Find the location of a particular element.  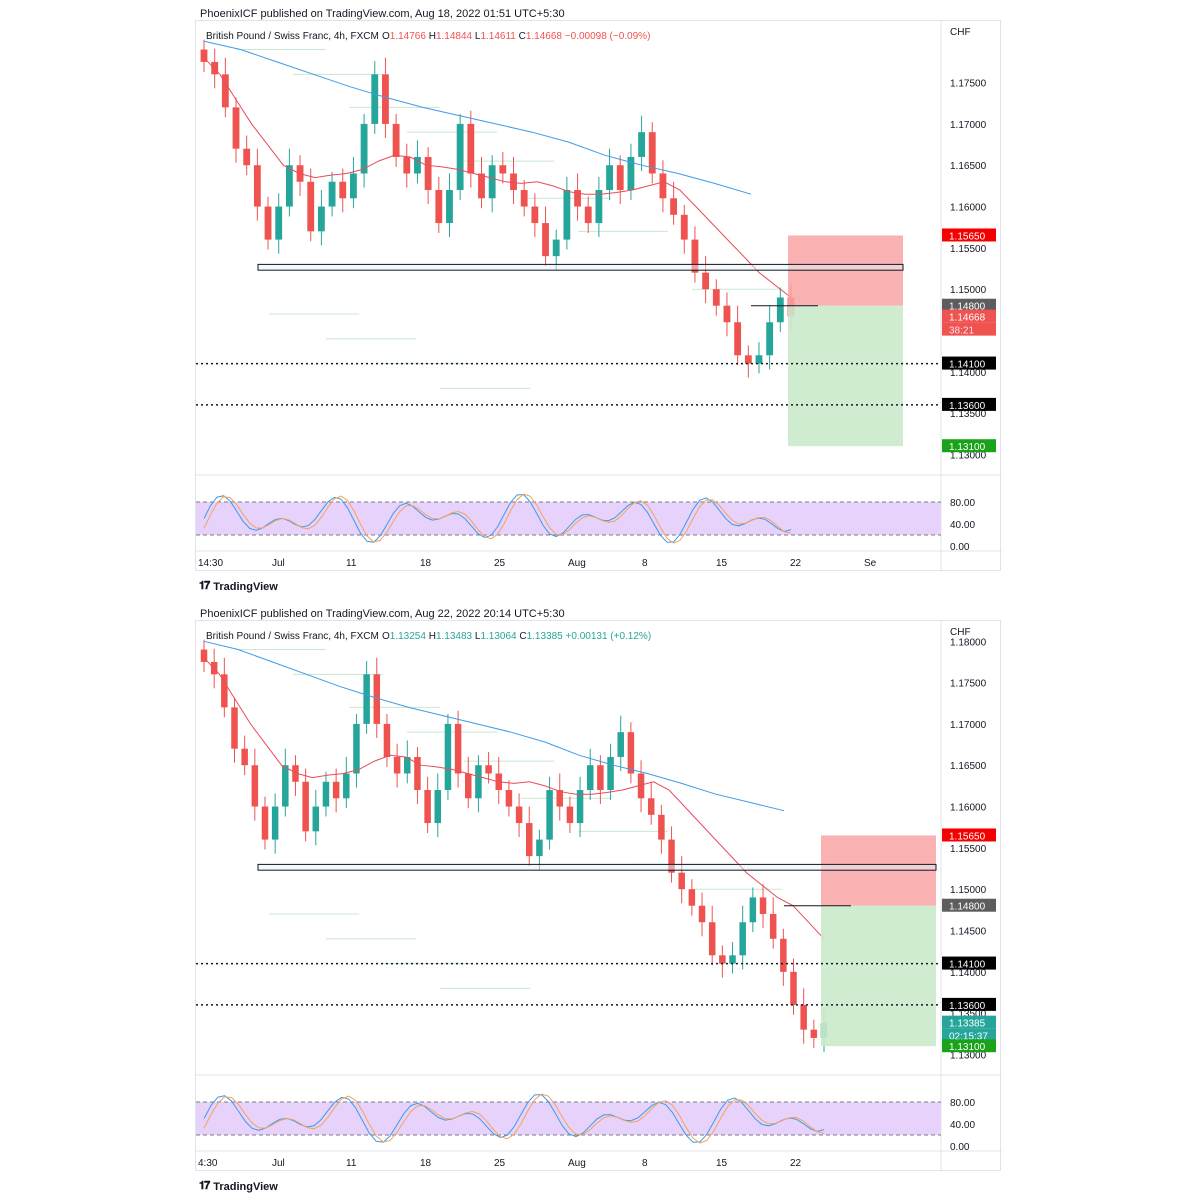

price-tick-label: 1.14000 is located at coordinates (968, 973).